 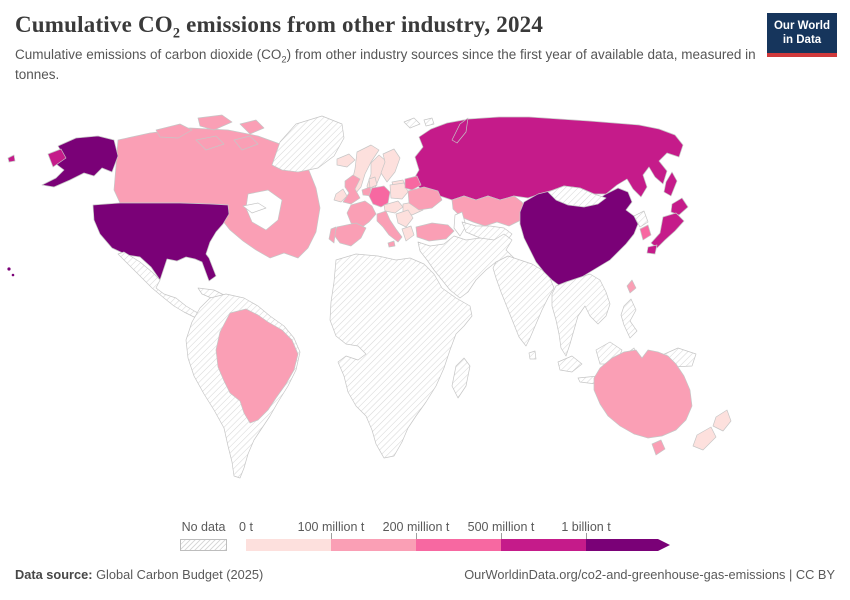 I want to click on legend-tick-label-4: 1 billion t, so click(x=586, y=527).